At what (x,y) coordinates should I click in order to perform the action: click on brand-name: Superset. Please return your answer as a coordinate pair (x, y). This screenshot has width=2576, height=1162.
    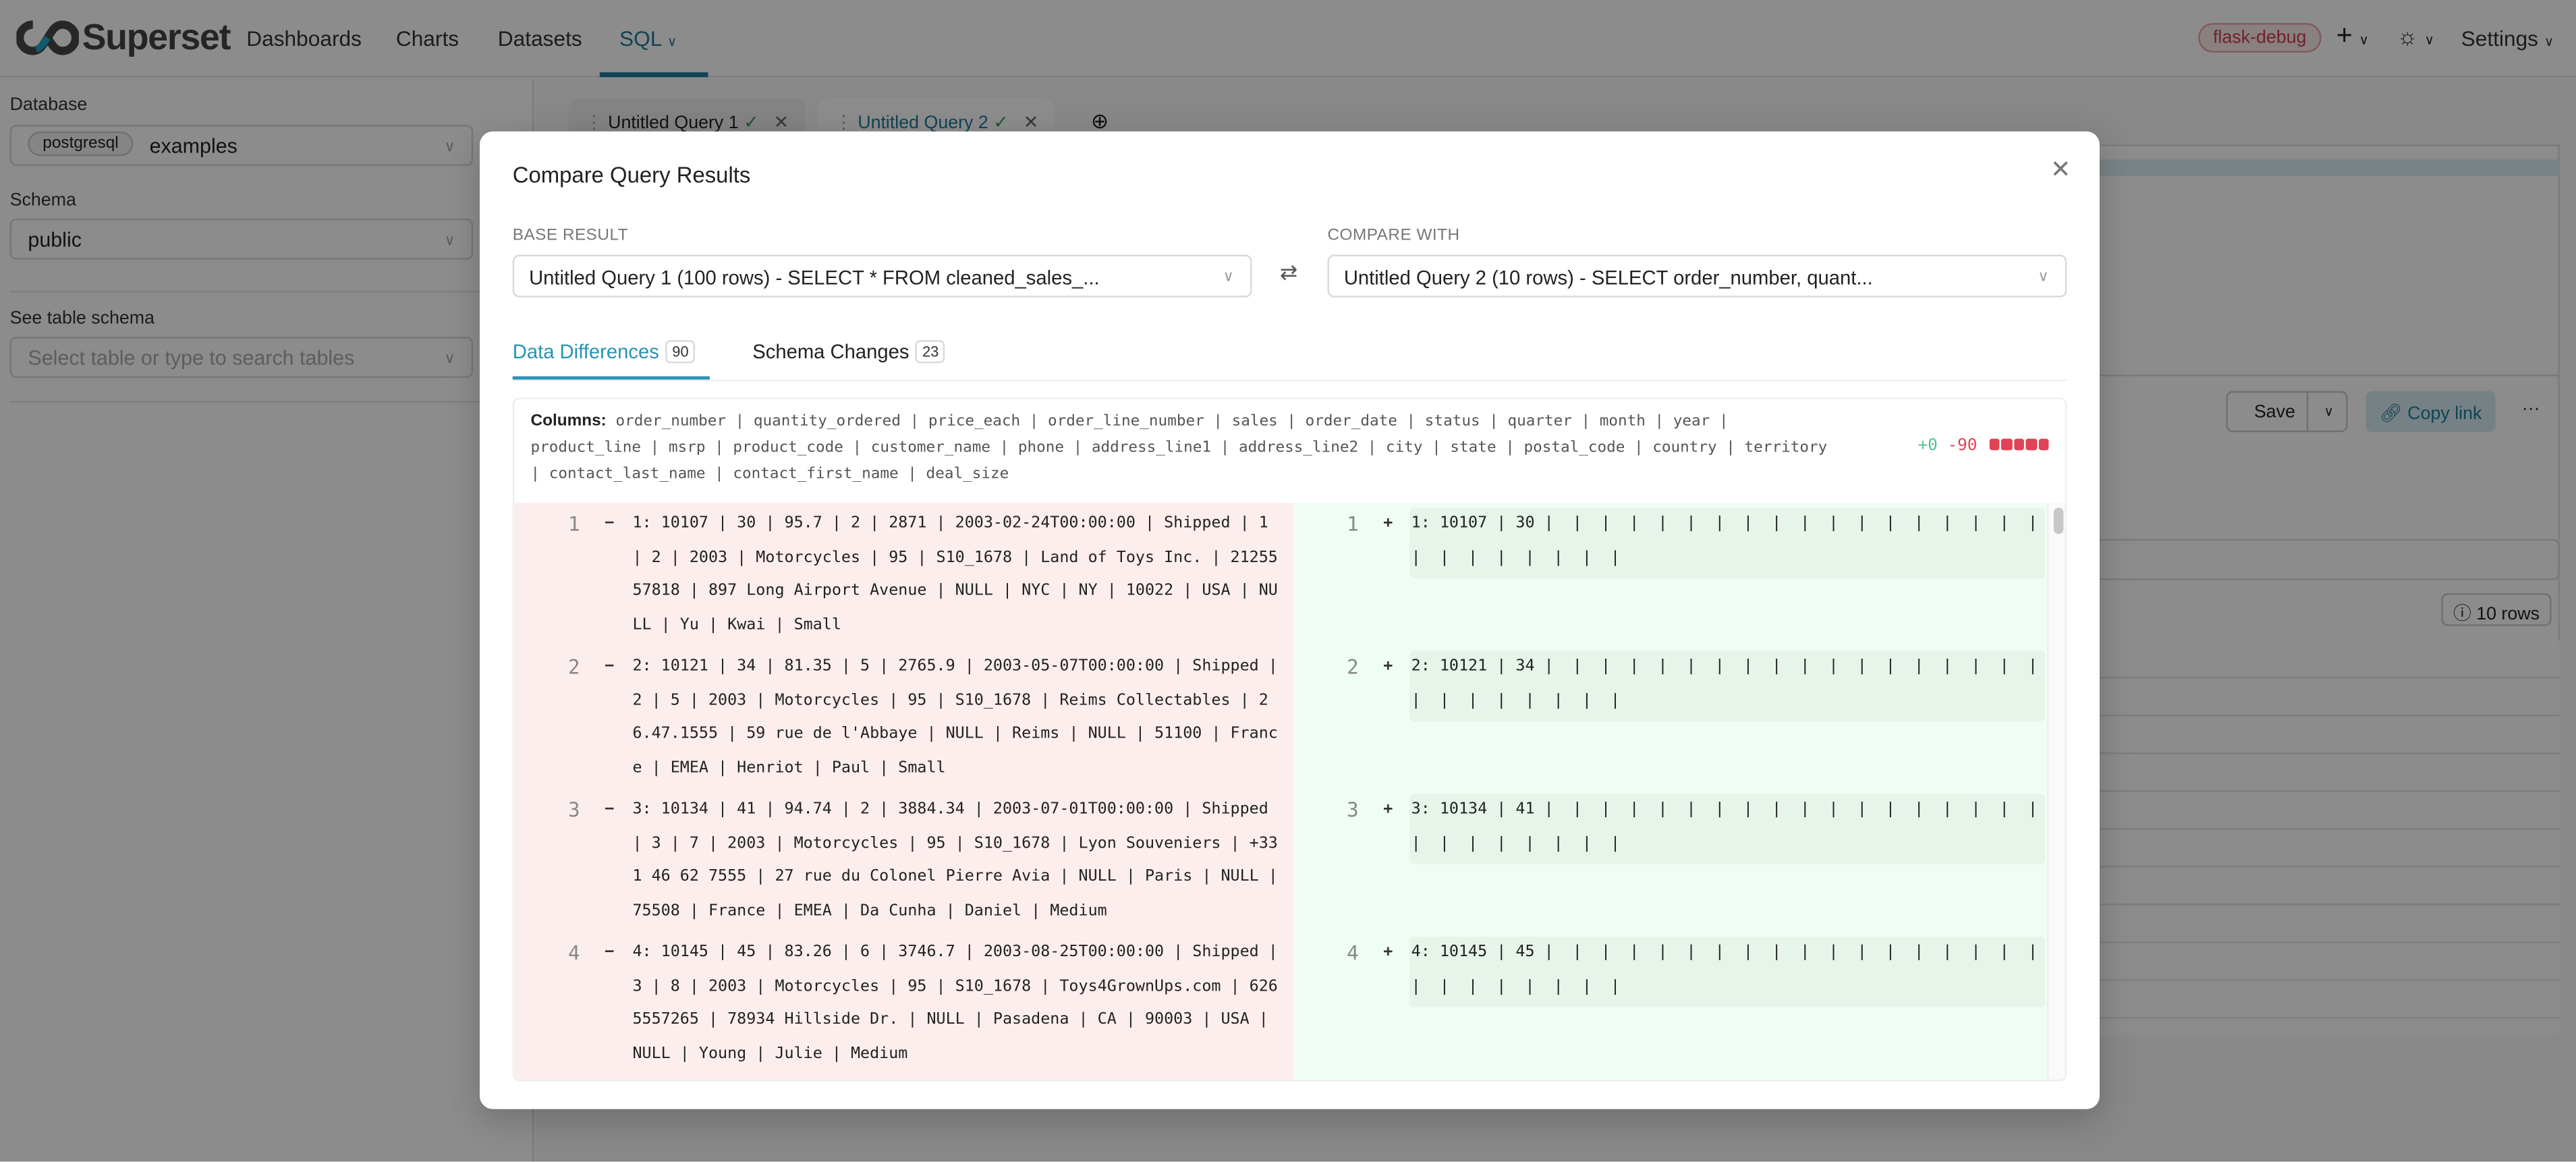
    Looking at the image, I should click on (156, 37).